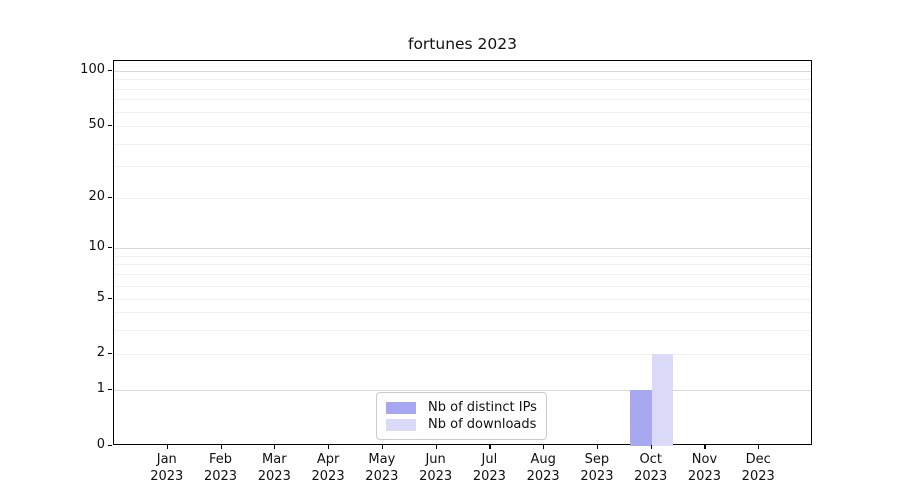 This screenshot has height=500, width=900. I want to click on y-tick-label: 5, so click(100, 297).